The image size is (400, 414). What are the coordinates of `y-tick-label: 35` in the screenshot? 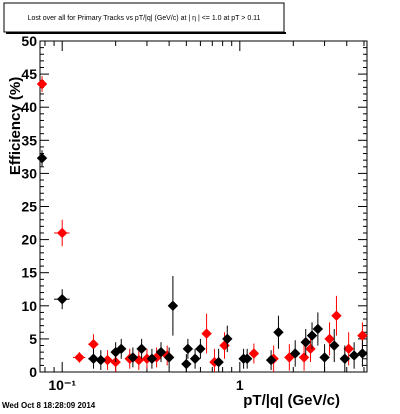 It's located at (29, 140).